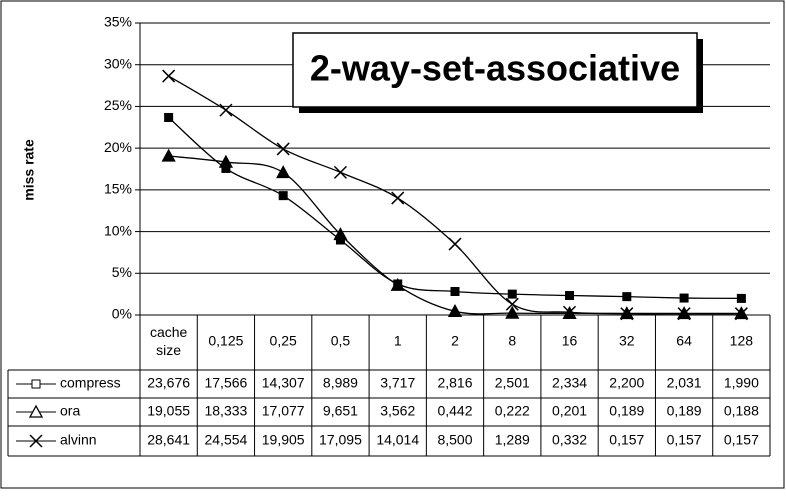 This screenshot has height=496, width=786. Describe the element at coordinates (397, 411) in the screenshot. I see `table-value: 3,562` at that location.